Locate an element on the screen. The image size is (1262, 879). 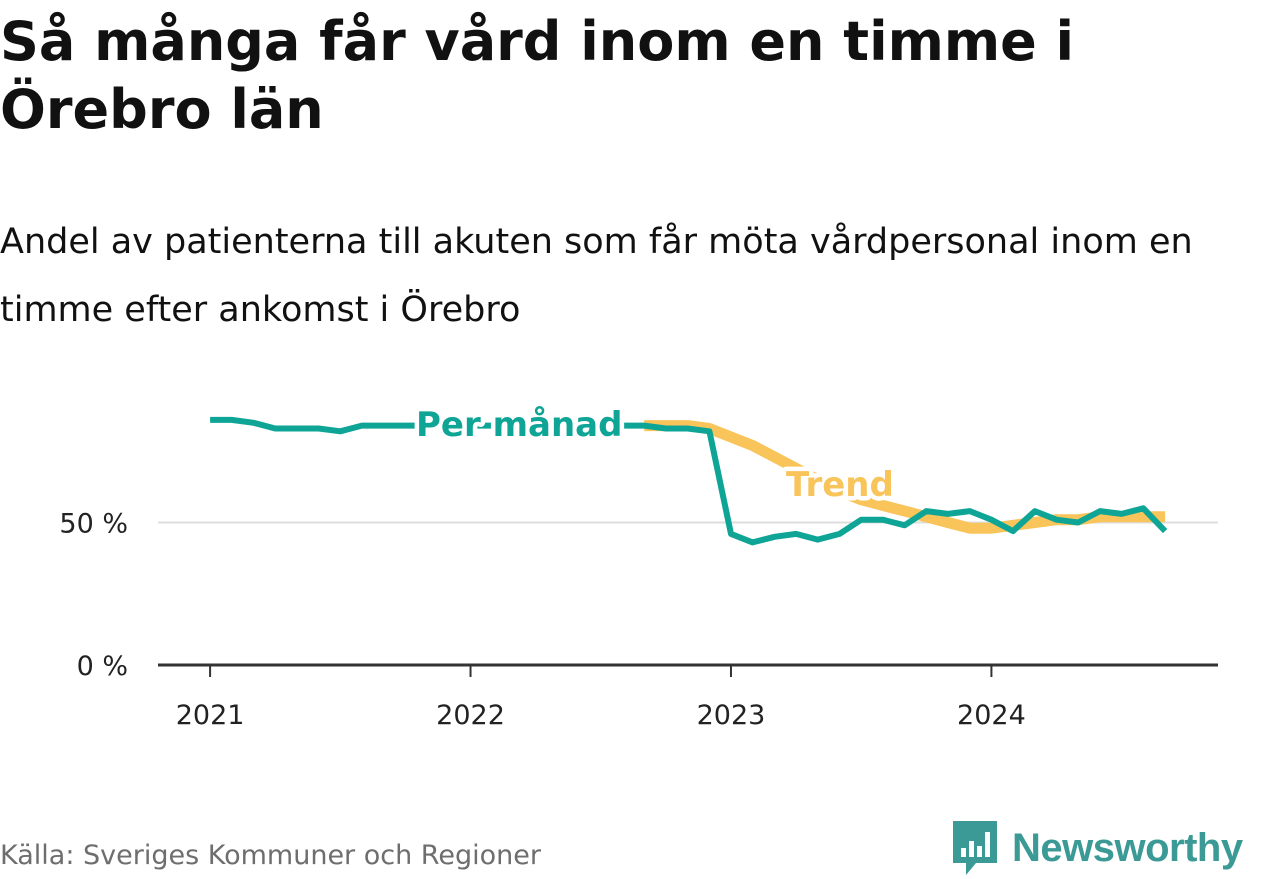
y-tick-label: 50 % is located at coordinates (93, 524).